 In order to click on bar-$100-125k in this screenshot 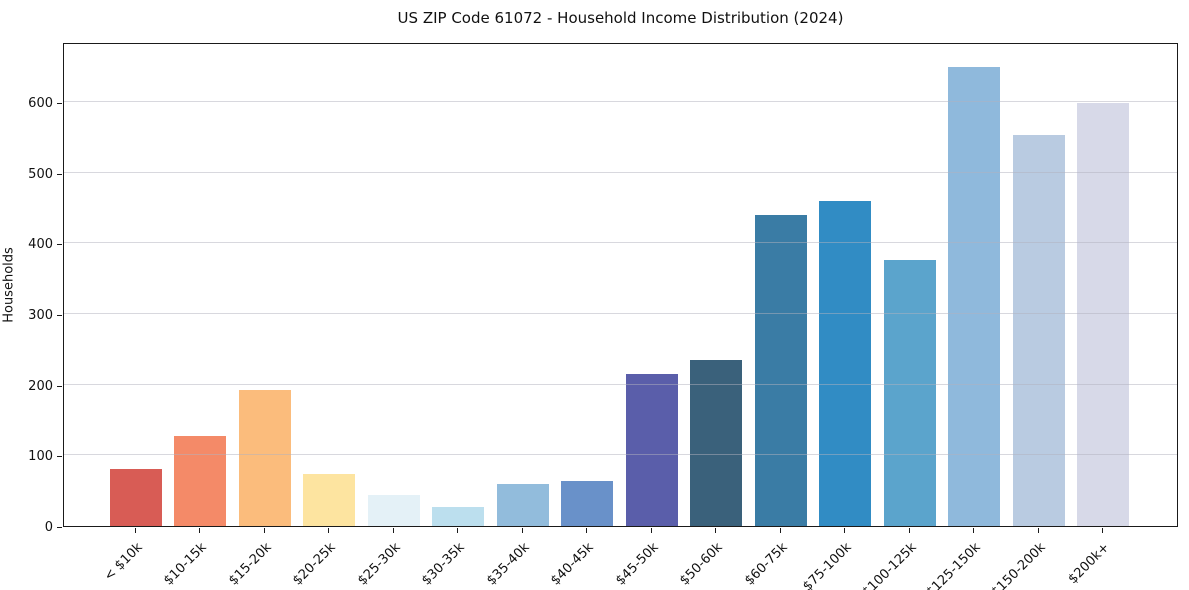, I will do `click(909, 393)`.